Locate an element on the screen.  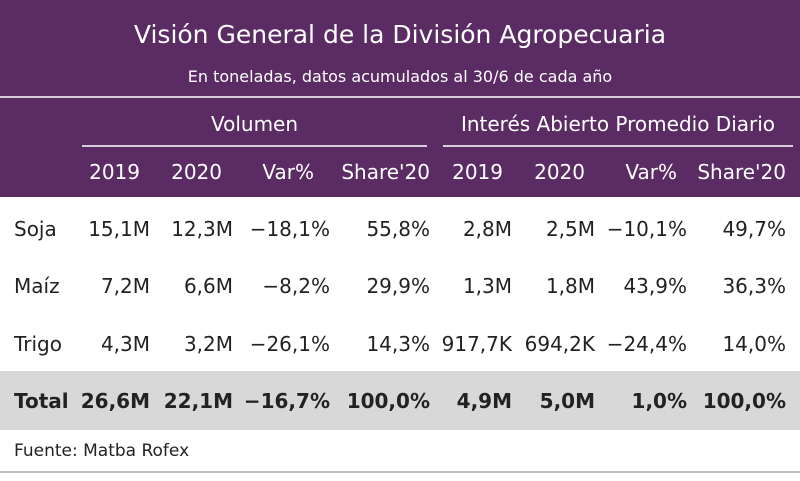
cell-value: 49,7% is located at coordinates (754, 229).